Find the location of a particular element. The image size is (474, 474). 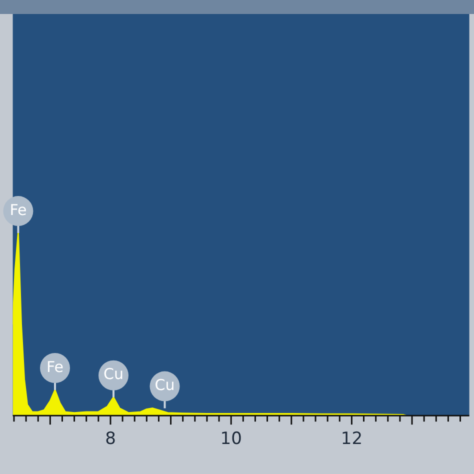

x-tick-label: 10 is located at coordinates (231, 439).